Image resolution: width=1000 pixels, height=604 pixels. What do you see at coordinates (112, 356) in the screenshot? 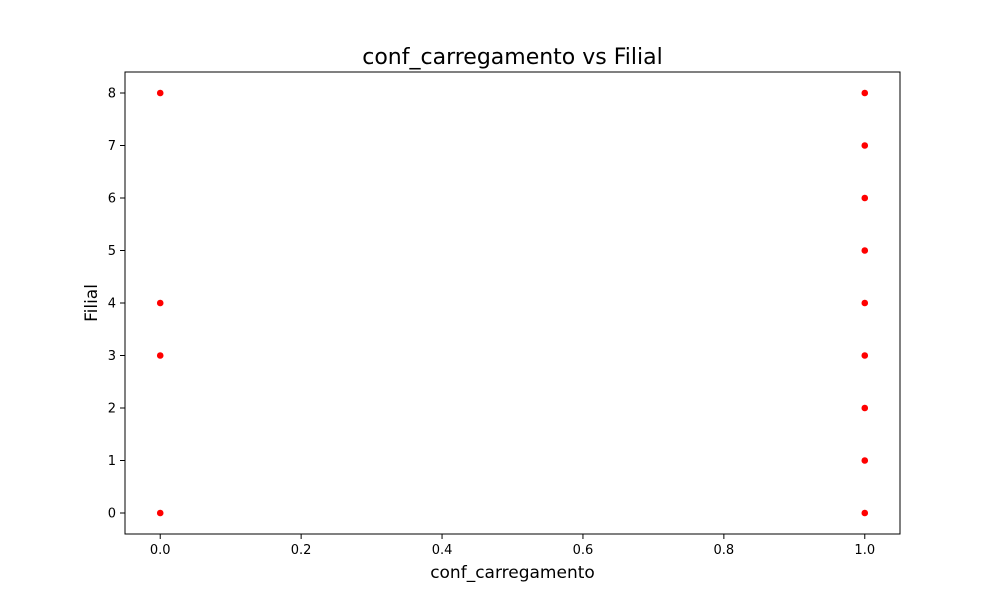
I see `y-tick-label: 3` at bounding box center [112, 356].